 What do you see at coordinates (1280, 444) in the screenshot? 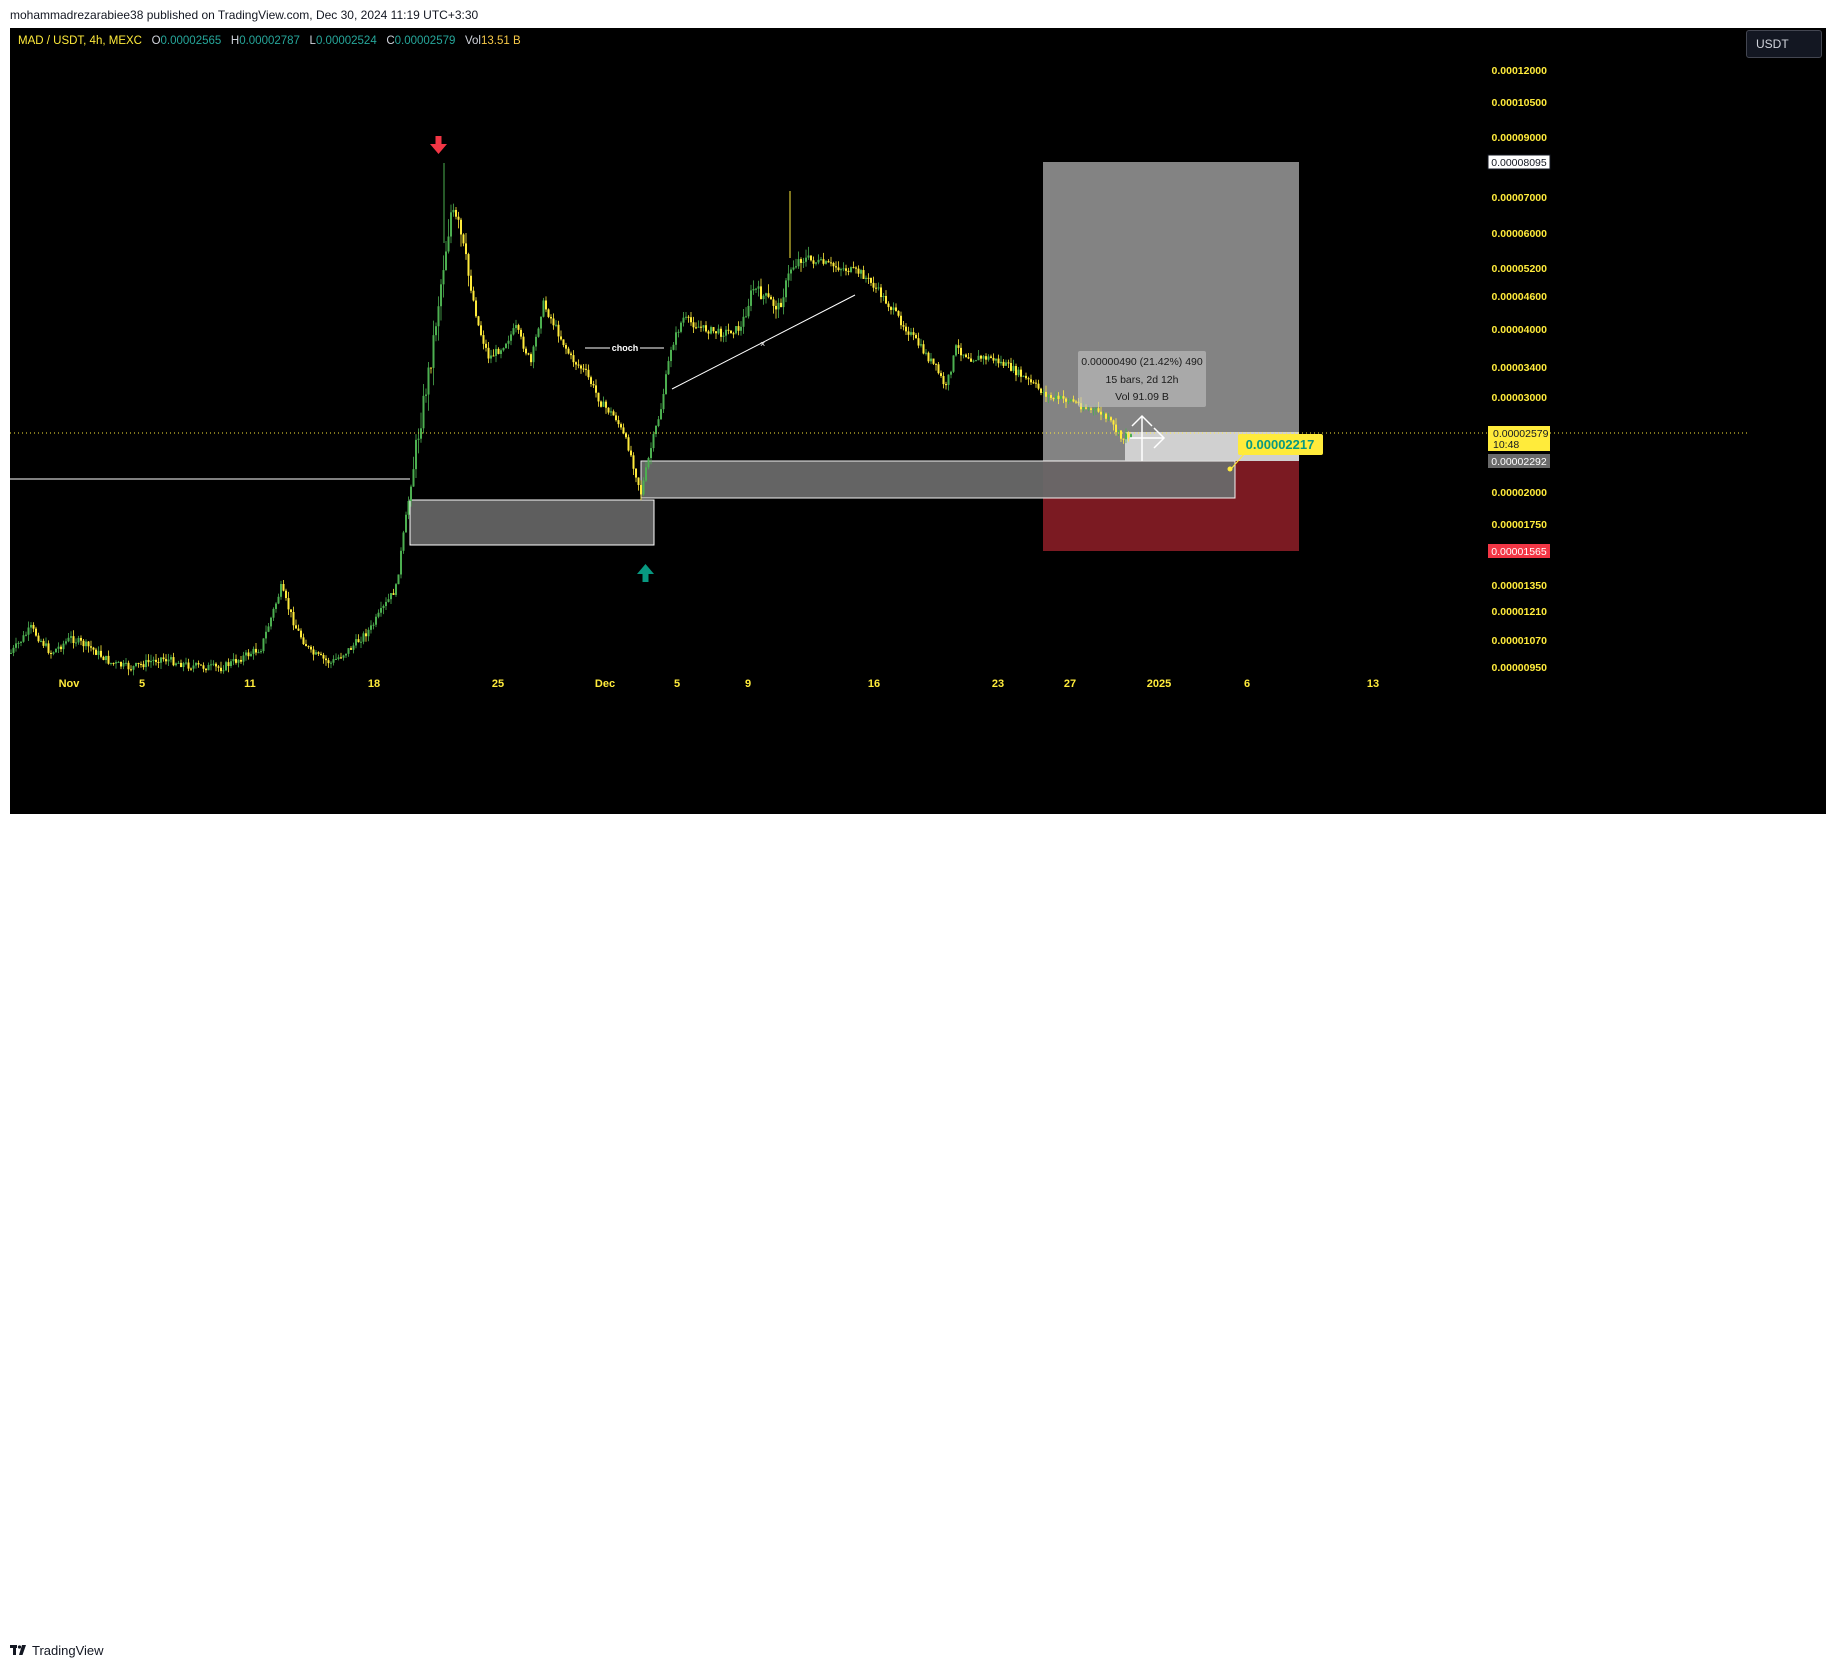
I see `target-callout` at bounding box center [1280, 444].